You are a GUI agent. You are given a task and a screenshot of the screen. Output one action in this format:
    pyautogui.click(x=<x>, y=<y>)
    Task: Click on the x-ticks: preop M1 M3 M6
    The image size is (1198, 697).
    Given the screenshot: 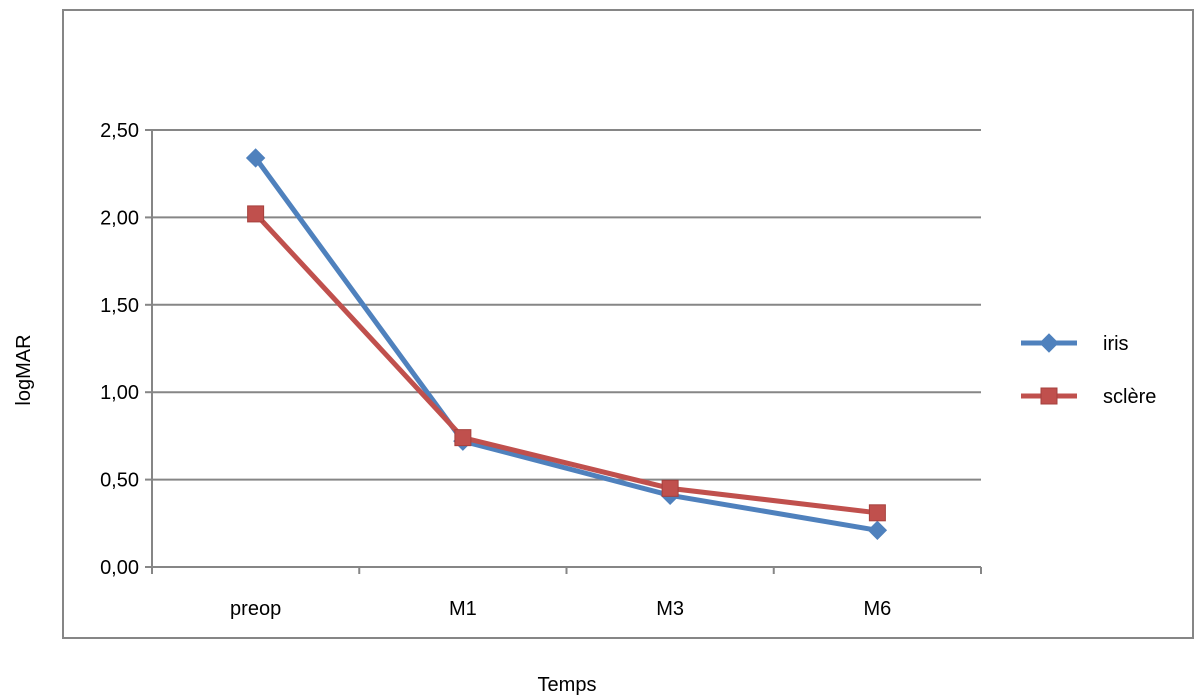 What is the action you would take?
    pyautogui.click(x=566, y=593)
    